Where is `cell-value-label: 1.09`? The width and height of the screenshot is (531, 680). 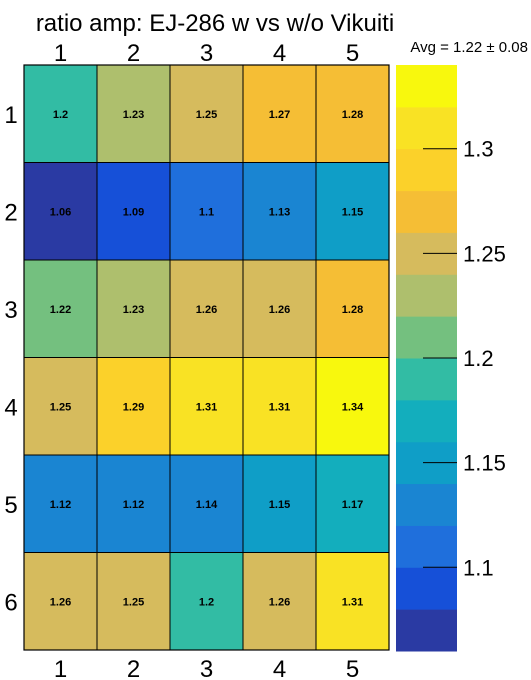
cell-value-label: 1.09 is located at coordinates (133, 212).